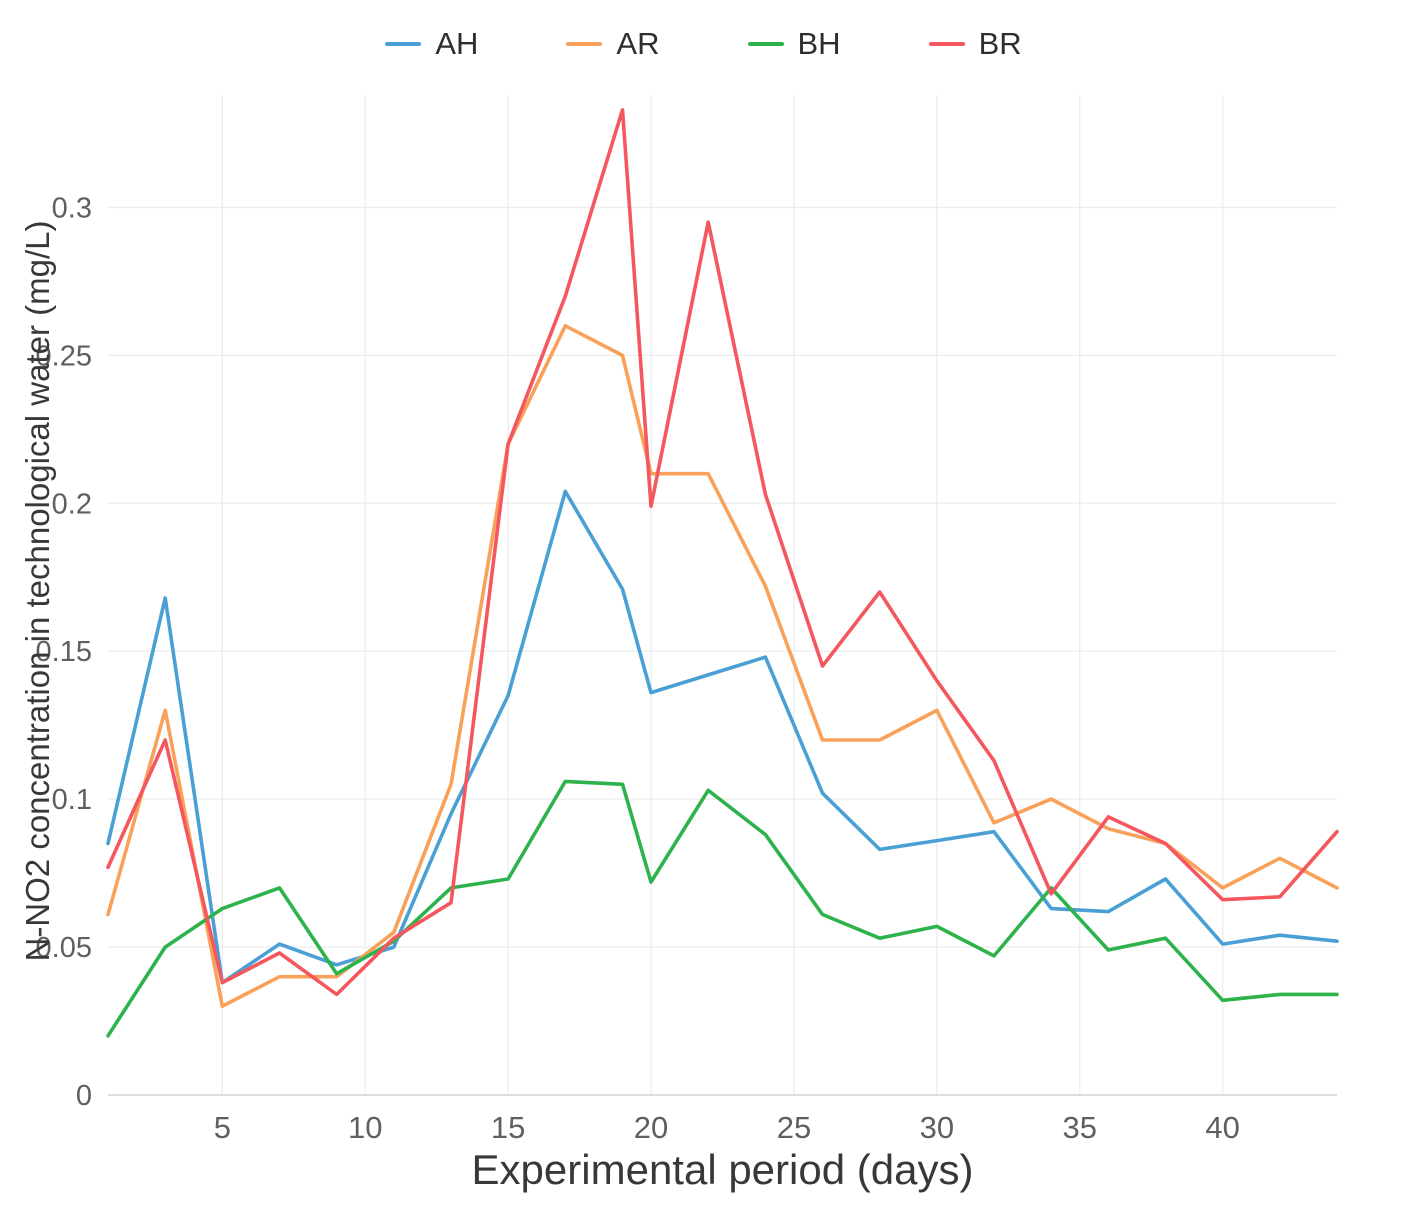  Describe the element at coordinates (722, 1169) in the screenshot. I see `x-axis-title: Experimental period (days)` at that location.